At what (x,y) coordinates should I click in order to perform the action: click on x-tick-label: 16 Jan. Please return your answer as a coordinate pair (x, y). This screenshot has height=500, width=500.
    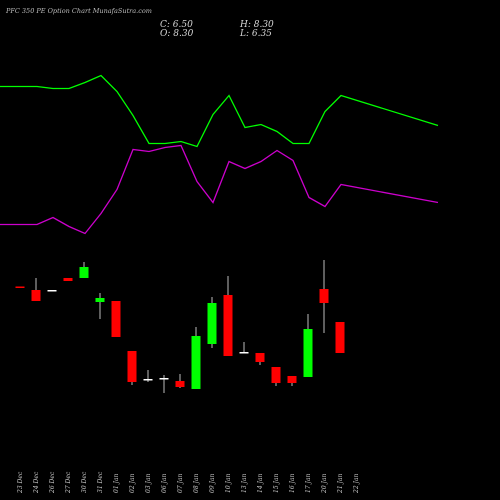
    Looking at the image, I should click on (292, 483).